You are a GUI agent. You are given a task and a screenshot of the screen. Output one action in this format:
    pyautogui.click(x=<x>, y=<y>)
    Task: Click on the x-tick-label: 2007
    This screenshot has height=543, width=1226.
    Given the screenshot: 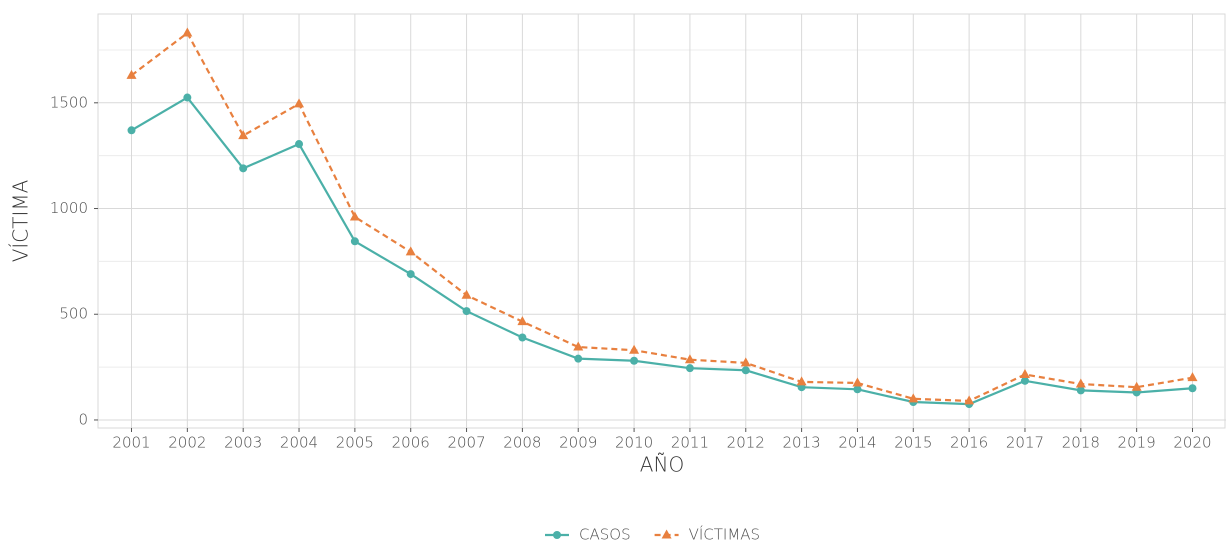 What is the action you would take?
    pyautogui.click(x=466, y=443)
    